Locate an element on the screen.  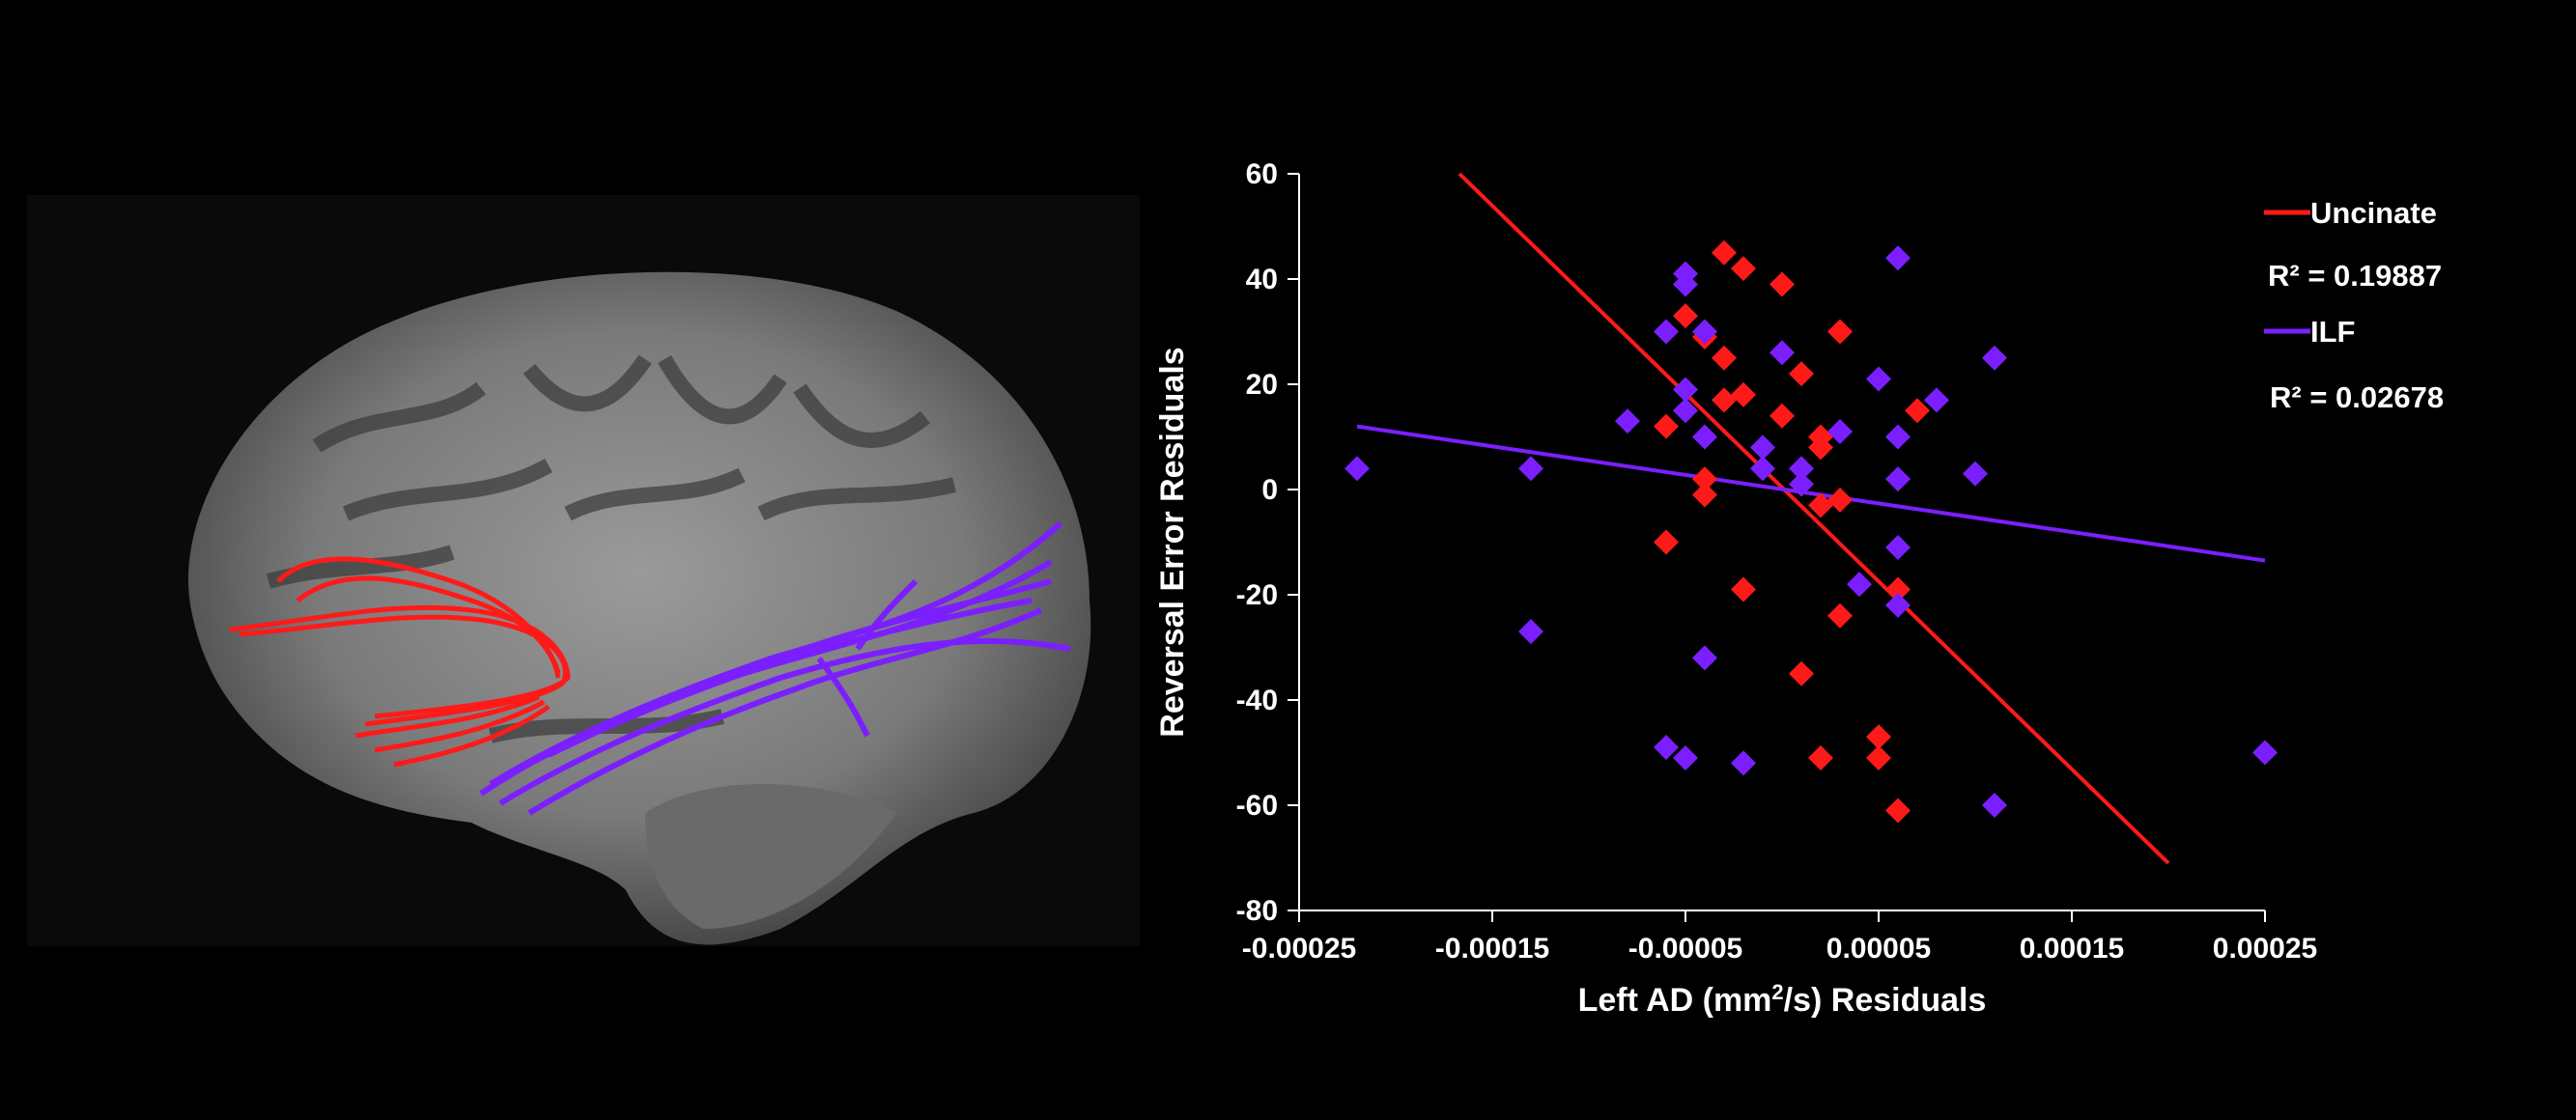
y-tick-label: -80 is located at coordinates (1257, 911).